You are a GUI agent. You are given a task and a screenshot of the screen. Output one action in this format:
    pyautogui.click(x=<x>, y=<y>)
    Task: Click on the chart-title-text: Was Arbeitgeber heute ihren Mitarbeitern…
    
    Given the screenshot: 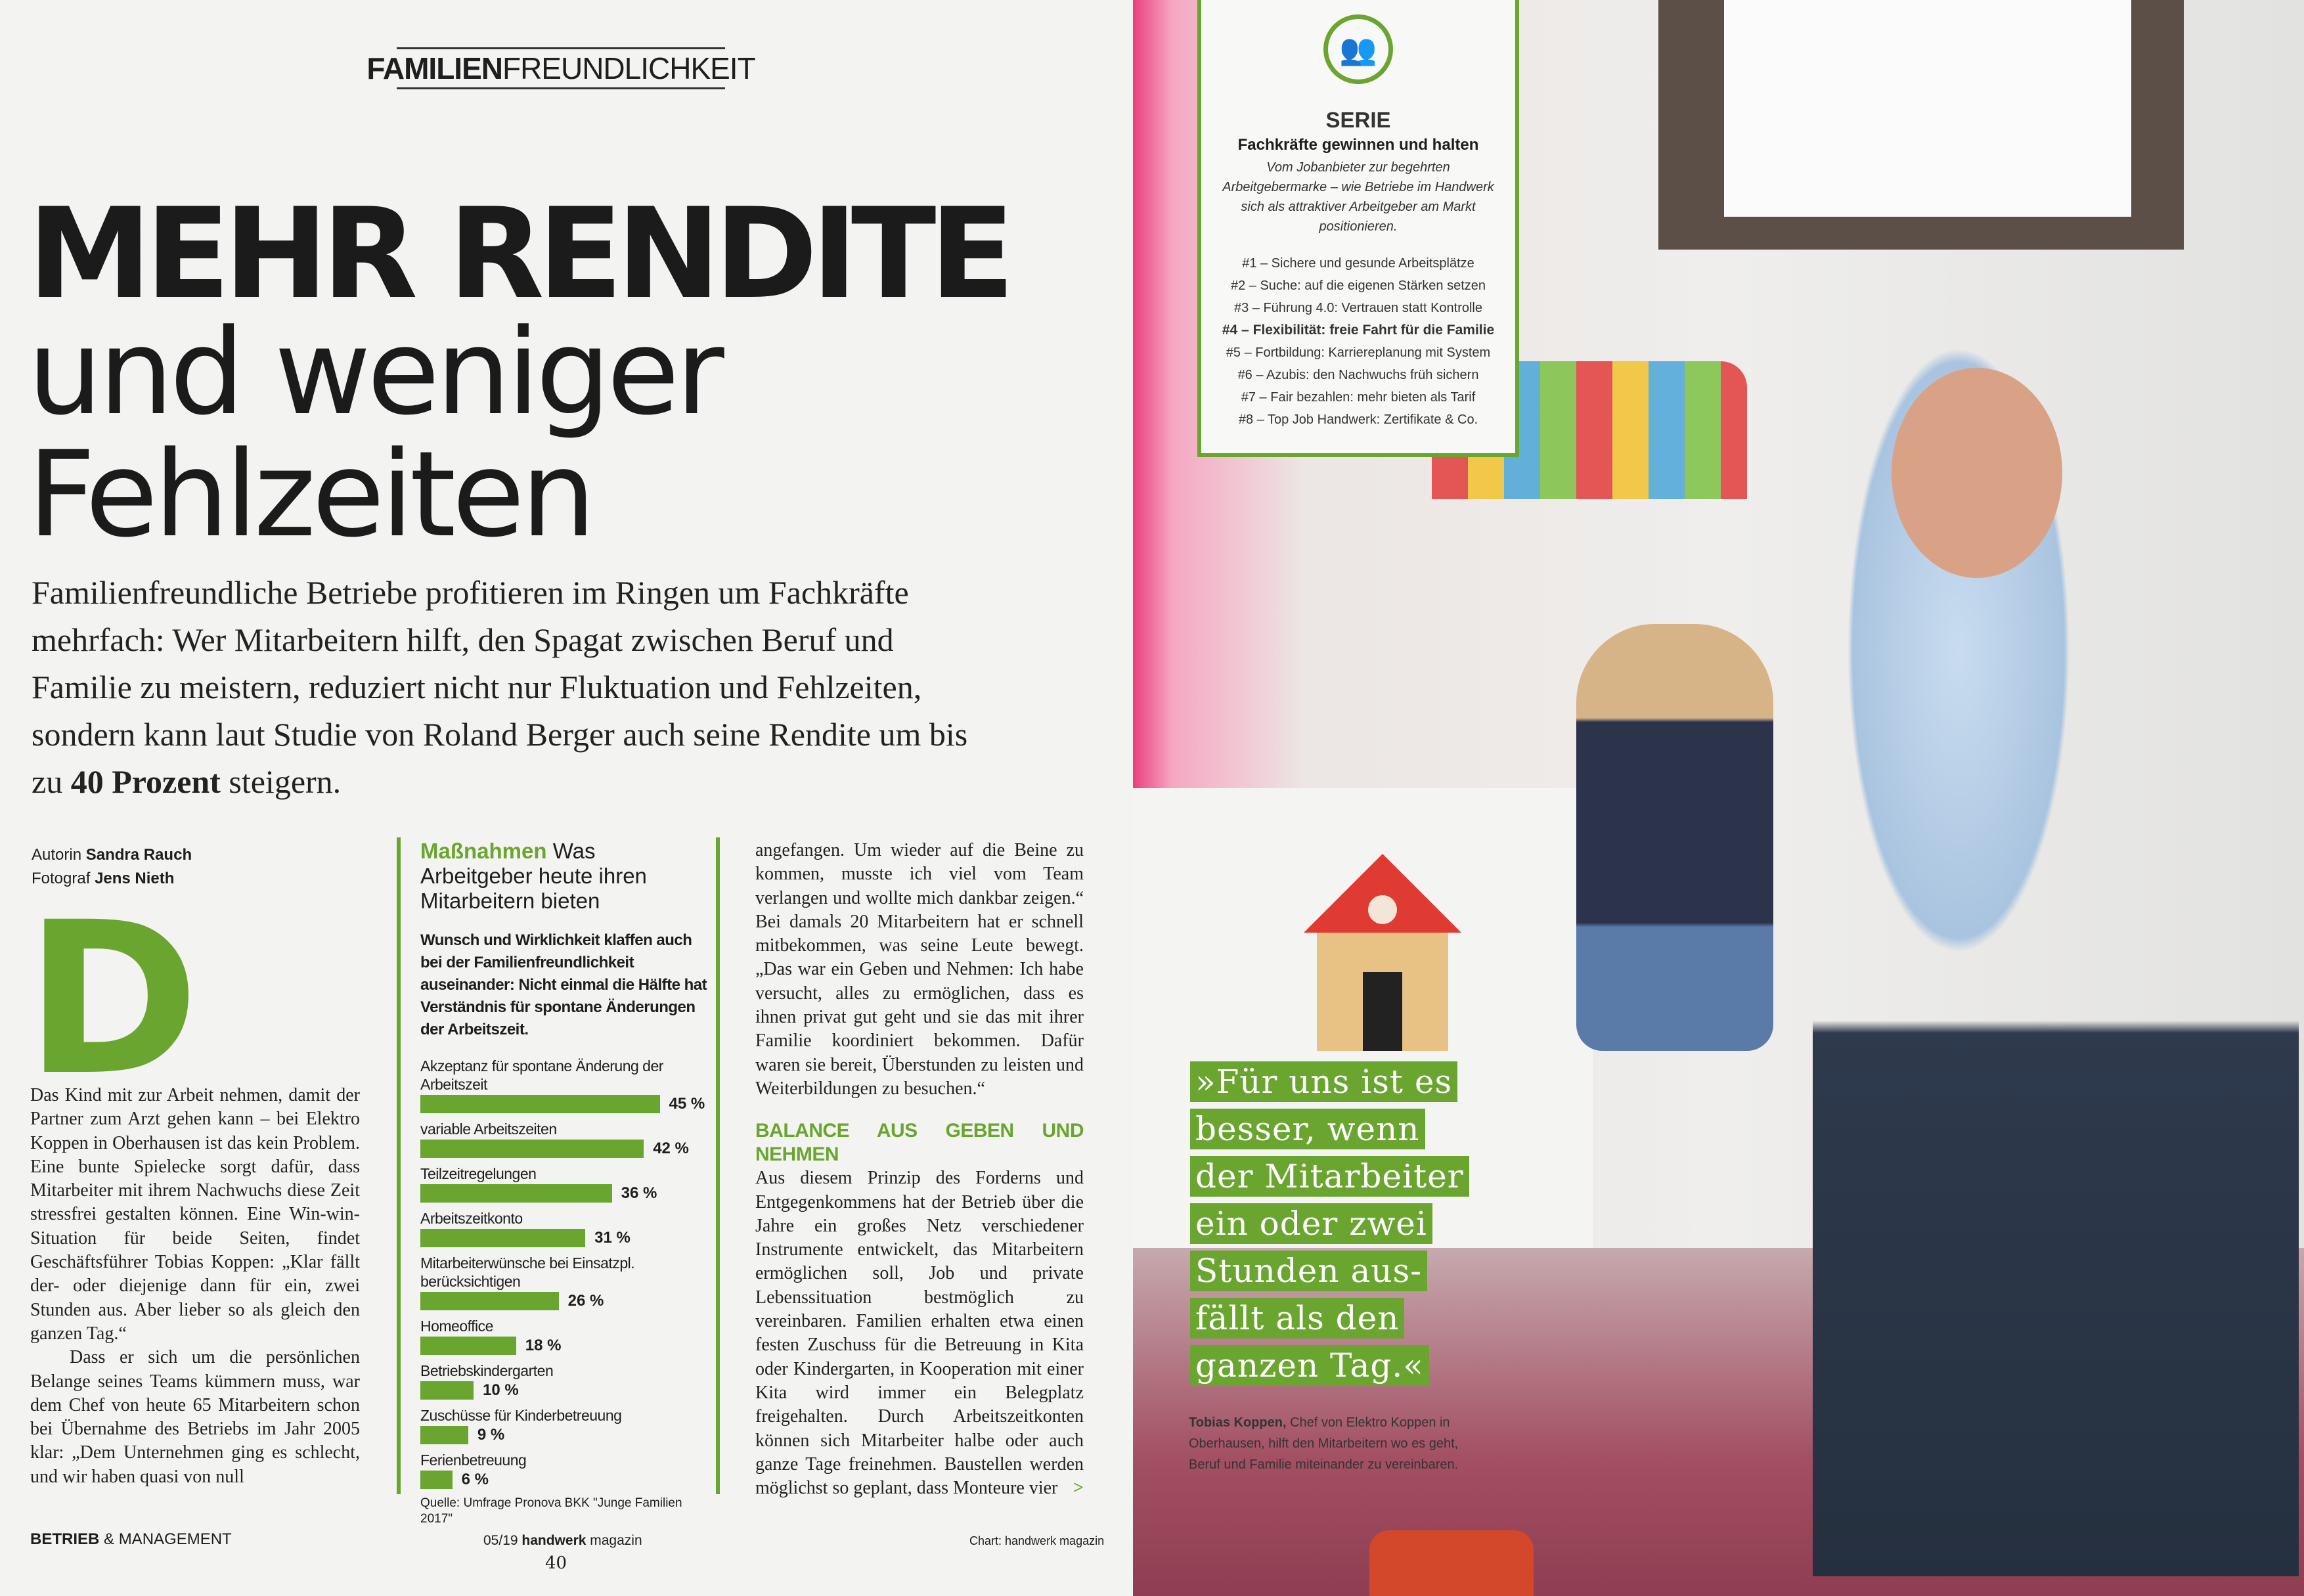 What is the action you would take?
    pyautogui.click(x=533, y=876)
    